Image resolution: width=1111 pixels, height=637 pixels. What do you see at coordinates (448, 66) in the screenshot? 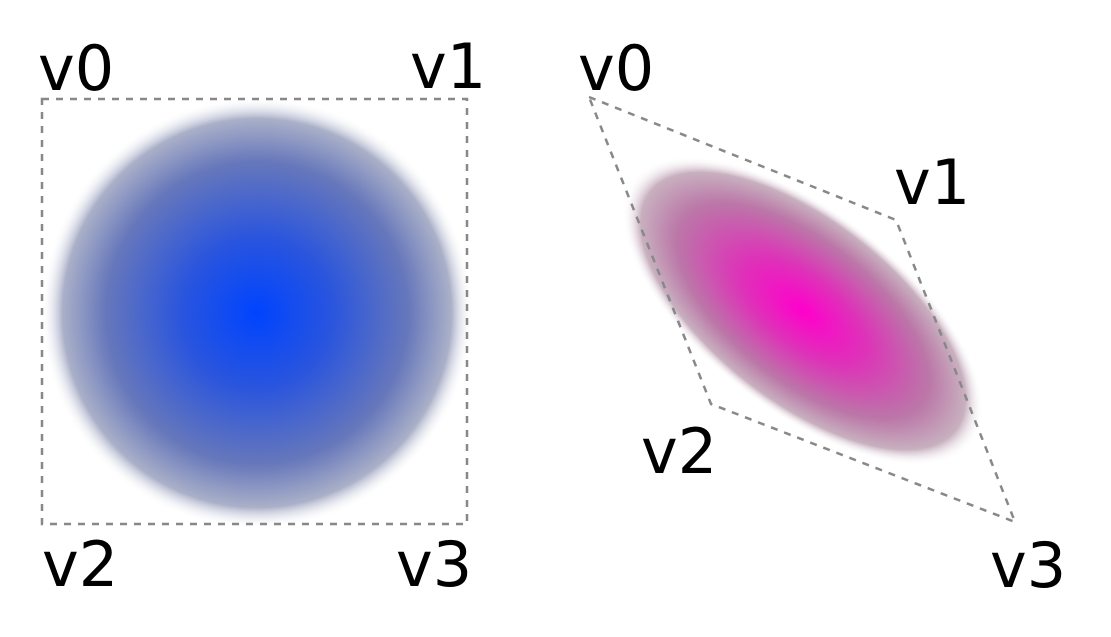
I see `left-label-v1: v1` at bounding box center [448, 66].